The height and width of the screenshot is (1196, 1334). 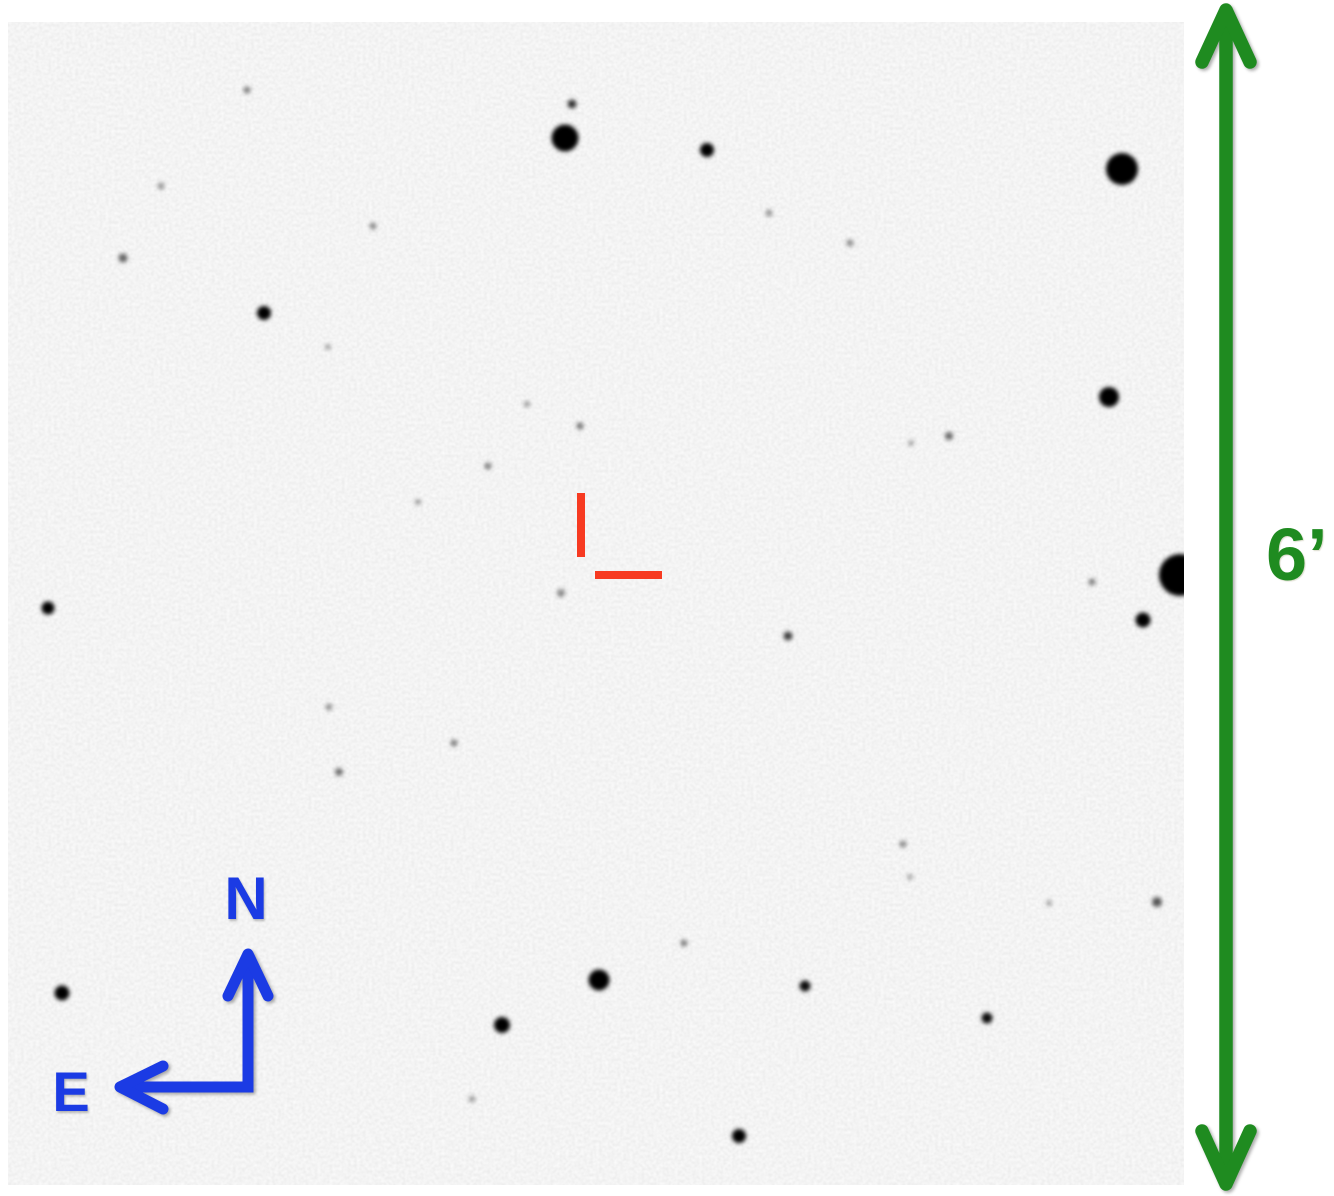 What do you see at coordinates (71, 1091) in the screenshot?
I see `east-label: E` at bounding box center [71, 1091].